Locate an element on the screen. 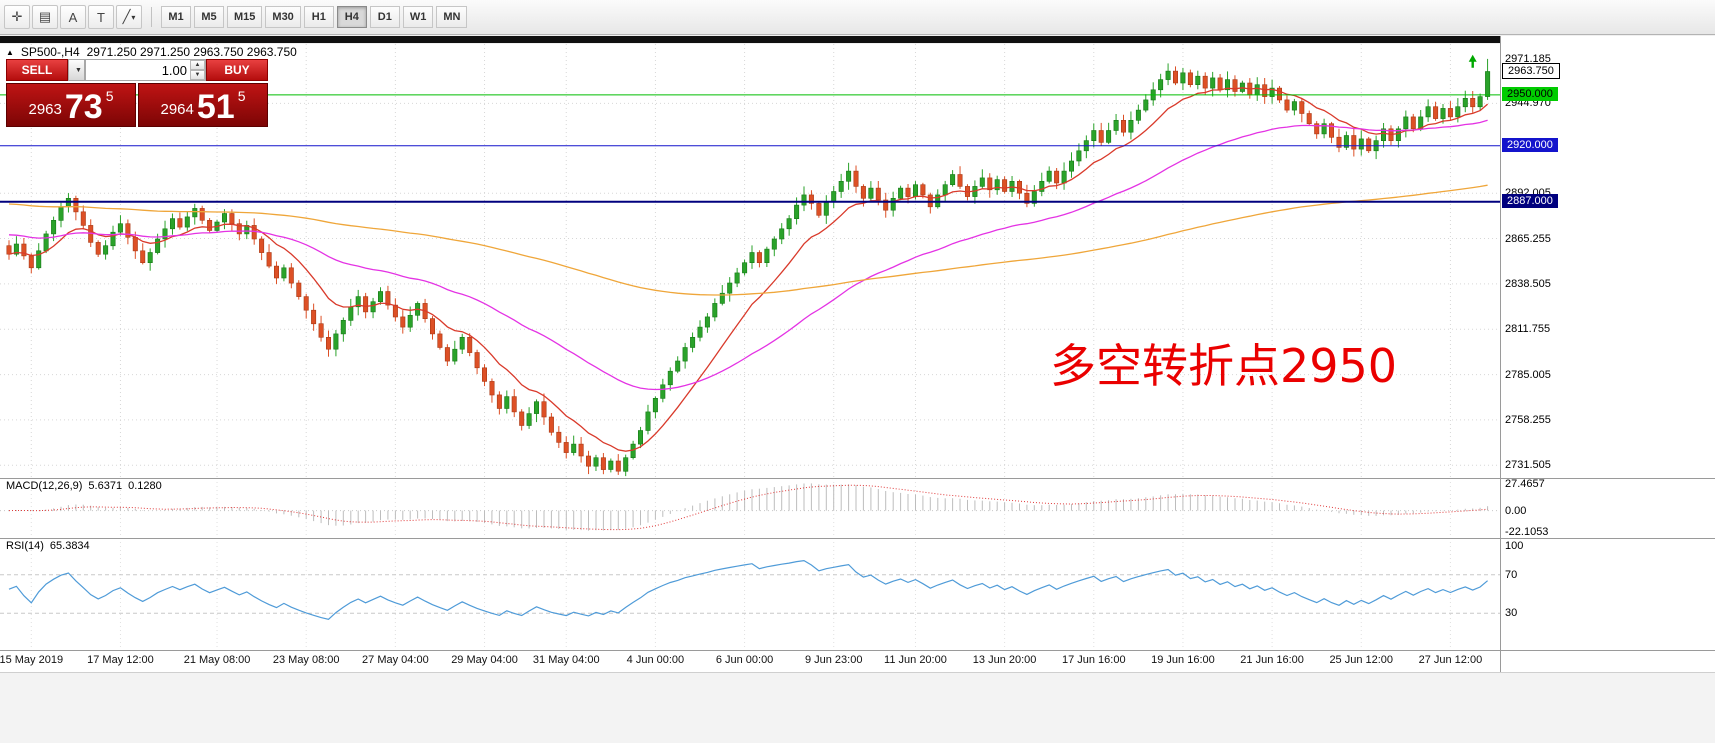  timeframe-h4-button: H4 is located at coordinates (351, 17).